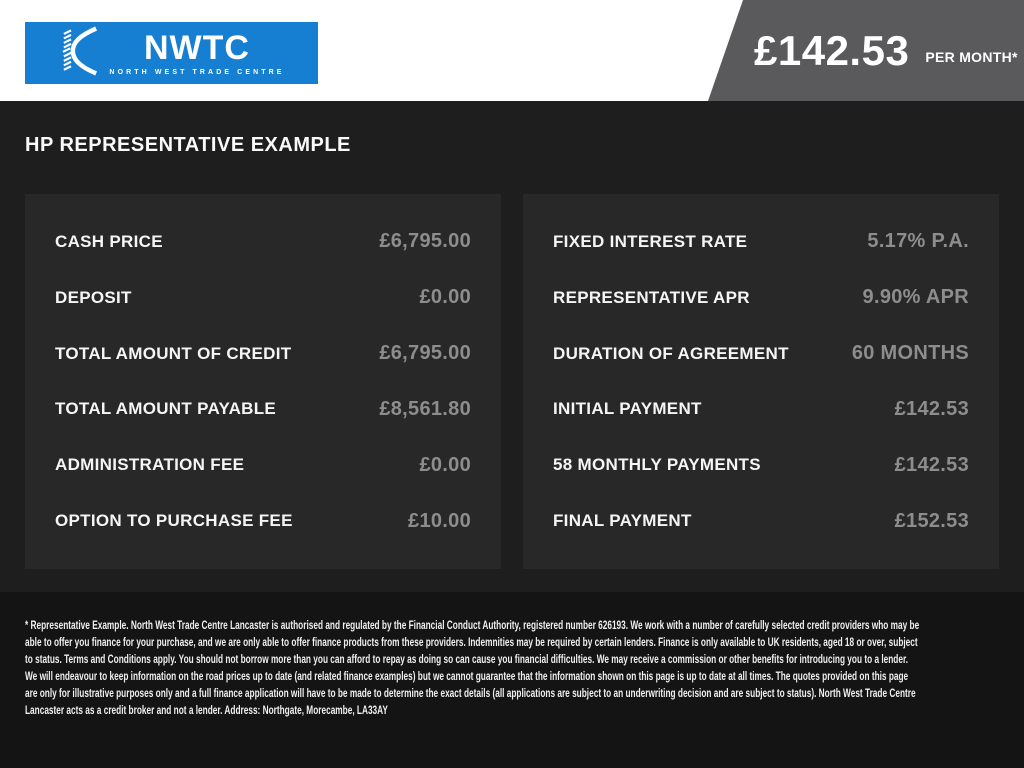 This screenshot has width=1024, height=768. What do you see at coordinates (651, 297) in the screenshot?
I see `finance-row-label: REPRESENTATIVE APR` at bounding box center [651, 297].